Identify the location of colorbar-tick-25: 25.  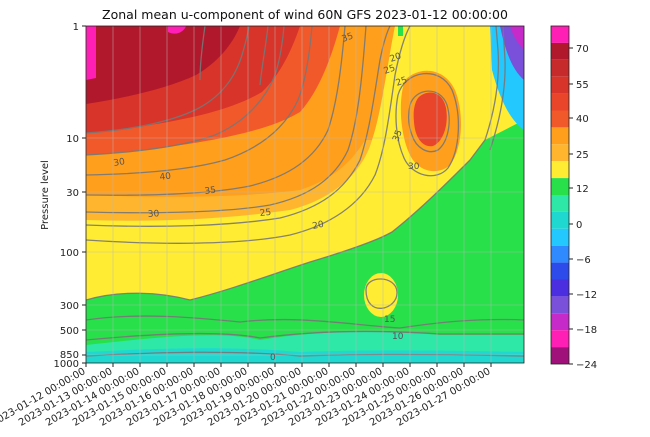
(579, 155).